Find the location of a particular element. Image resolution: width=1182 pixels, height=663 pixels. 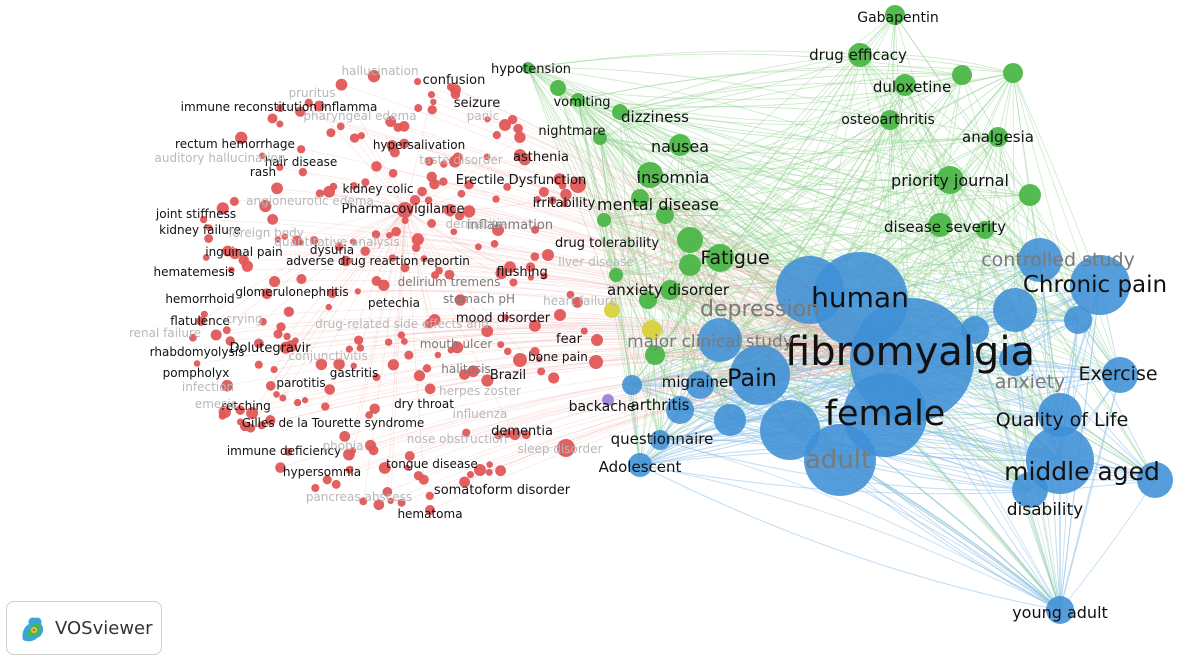

node-label: female is located at coordinates (885, 414).